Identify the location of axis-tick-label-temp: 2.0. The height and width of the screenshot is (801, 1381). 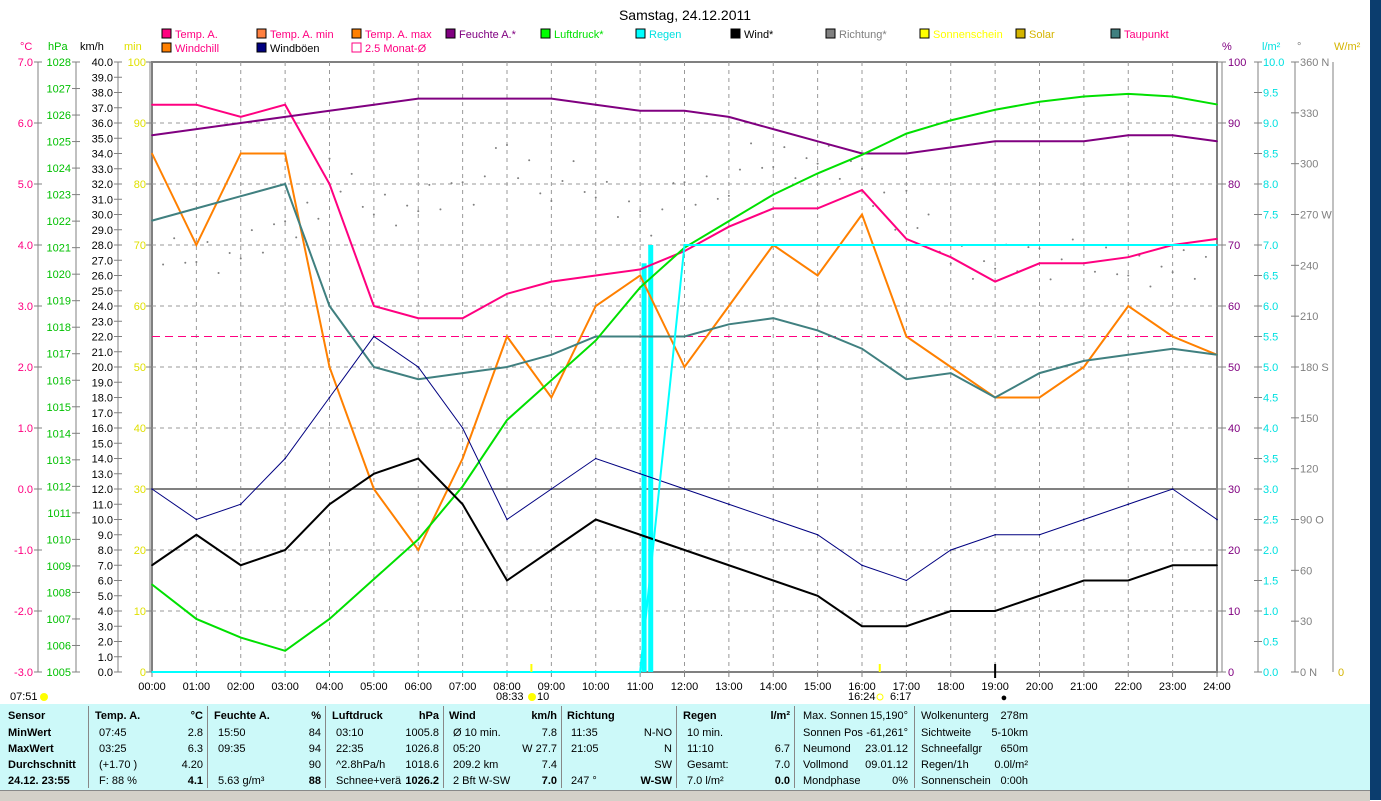
(25, 368).